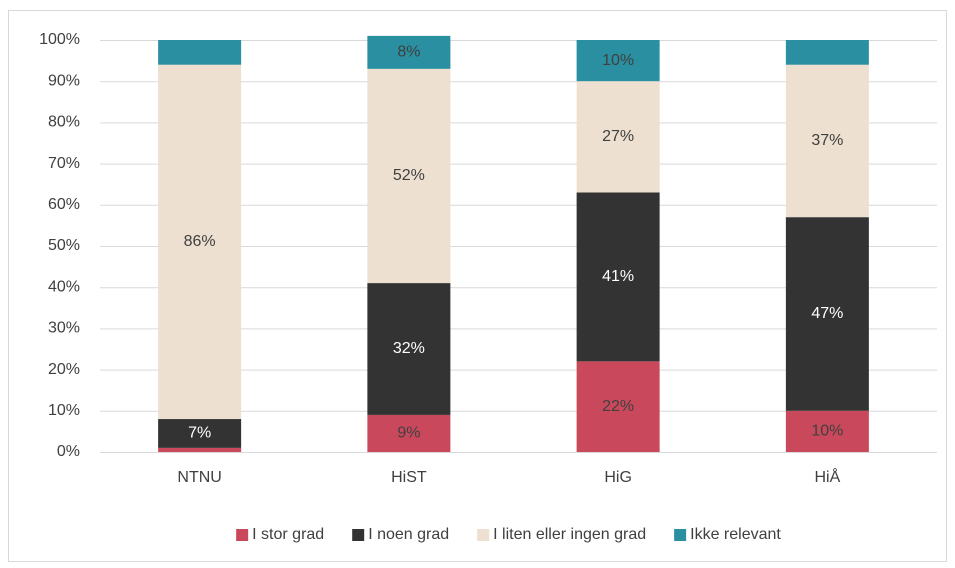 Image resolution: width=955 pixels, height=568 pixels. Describe the element at coordinates (618, 477) in the screenshot. I see `x-tick-label: HiG` at that location.